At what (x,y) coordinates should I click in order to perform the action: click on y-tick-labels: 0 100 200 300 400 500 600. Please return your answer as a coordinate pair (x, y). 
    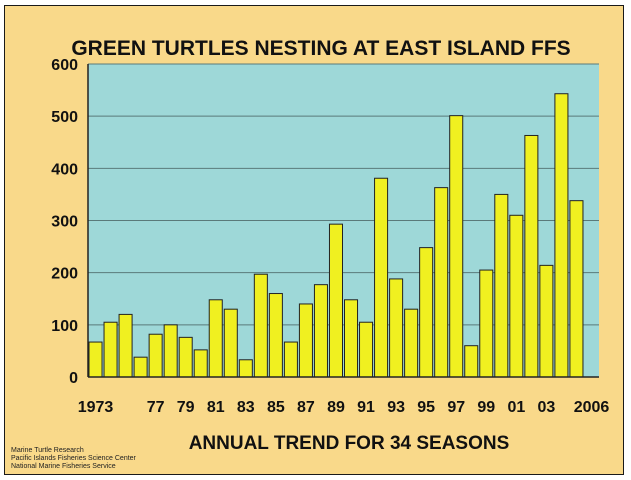
    Looking at the image, I should click on (64, 222).